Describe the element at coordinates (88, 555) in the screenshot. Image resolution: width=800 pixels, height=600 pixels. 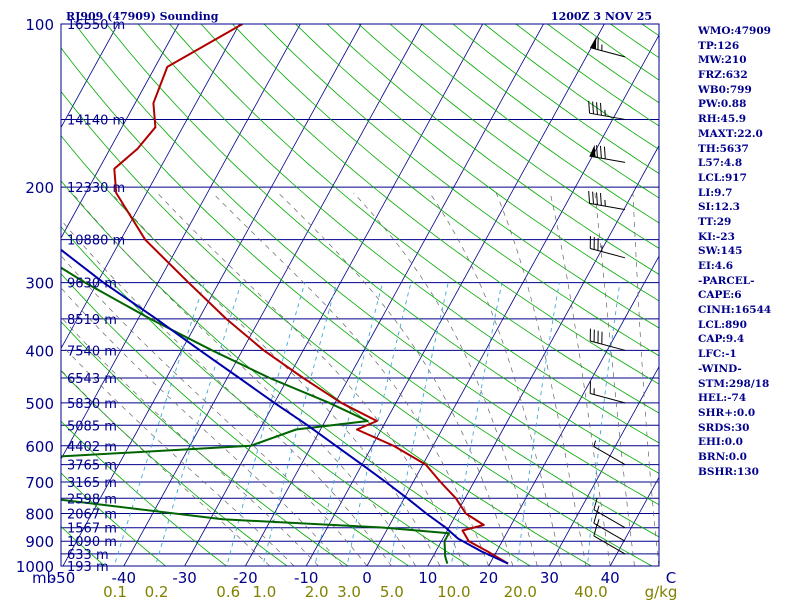
I see `height-level-label: 633 m` at that location.